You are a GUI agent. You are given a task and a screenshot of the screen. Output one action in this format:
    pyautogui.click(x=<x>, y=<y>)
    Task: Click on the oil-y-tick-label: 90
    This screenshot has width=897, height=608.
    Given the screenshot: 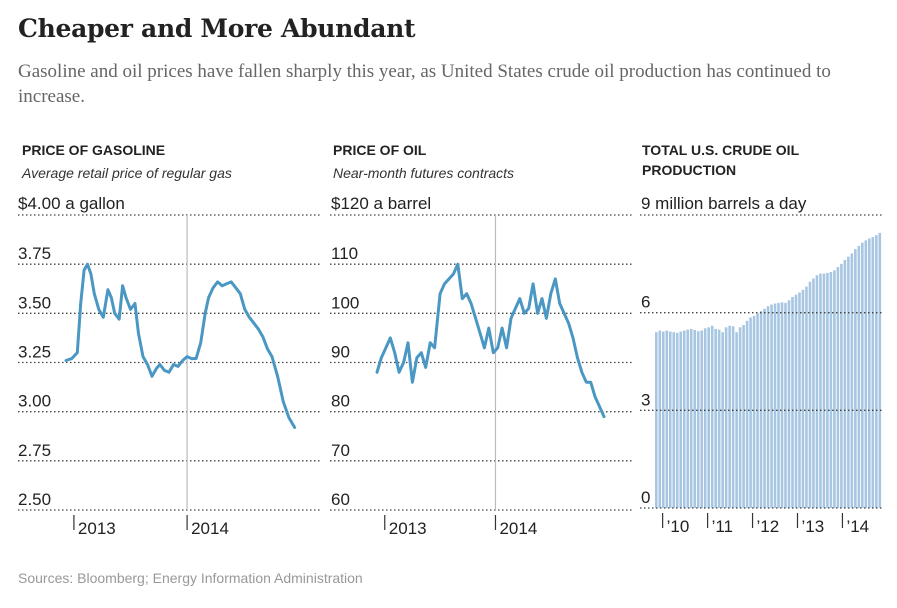 What is the action you would take?
    pyautogui.click(x=340, y=352)
    